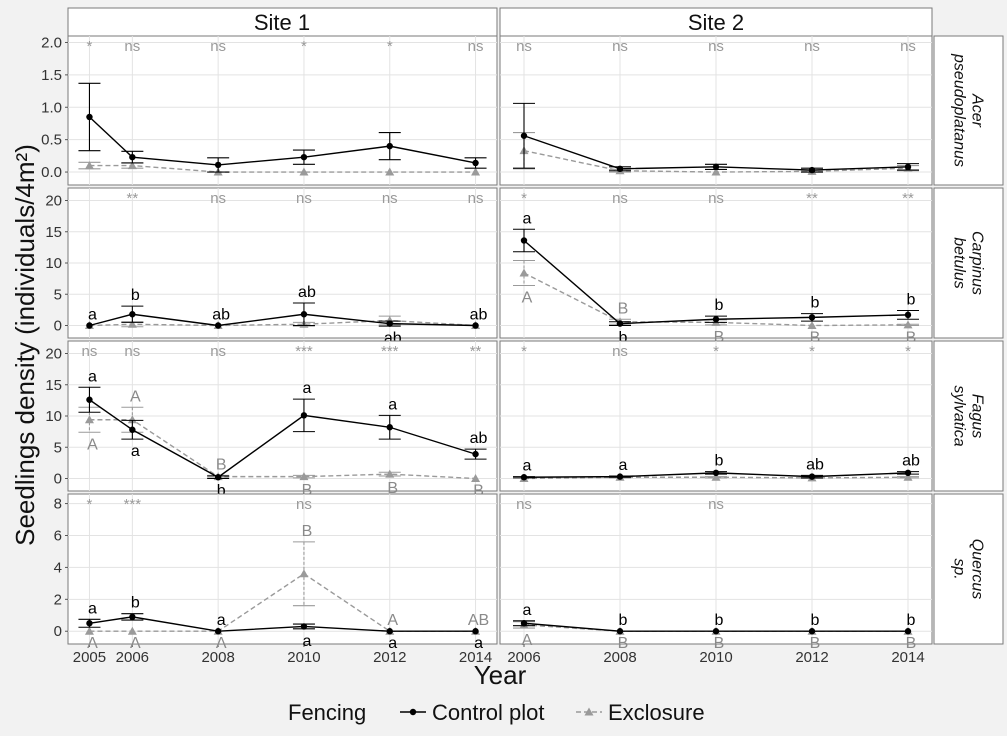 This screenshot has width=1007, height=736. Describe the element at coordinates (90, 504) in the screenshot. I see `panel-6-significance-label: *` at that location.